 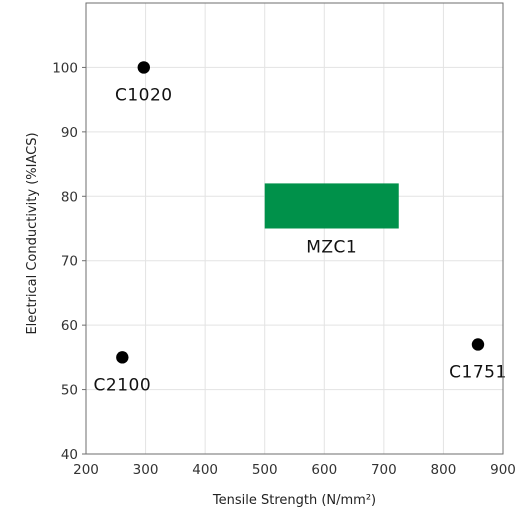 I want to click on y-tick-label: 100, so click(x=65, y=68).